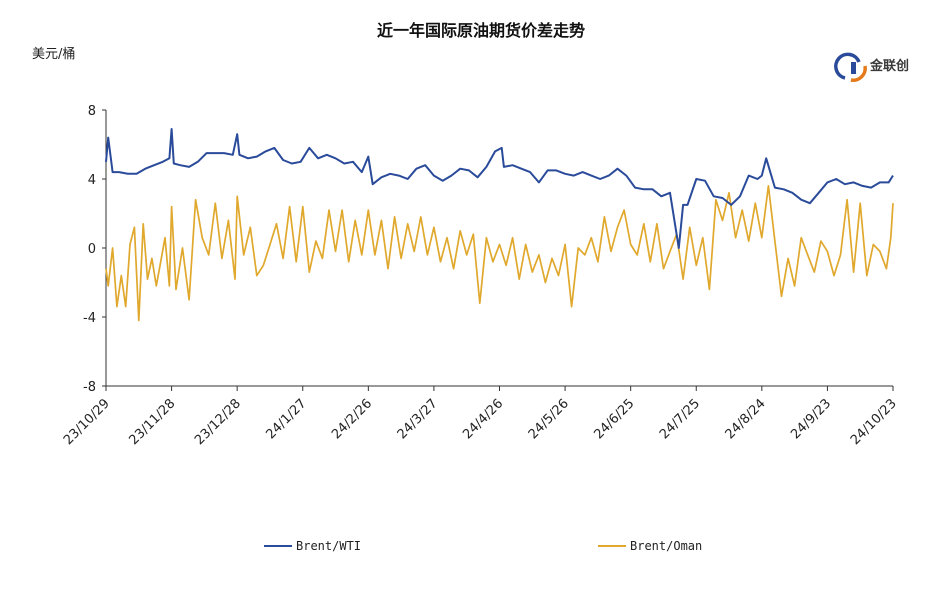 The image size is (938, 602). What do you see at coordinates (874, 422) in the screenshot?
I see `x-tick-label: 24/10/23` at bounding box center [874, 422].